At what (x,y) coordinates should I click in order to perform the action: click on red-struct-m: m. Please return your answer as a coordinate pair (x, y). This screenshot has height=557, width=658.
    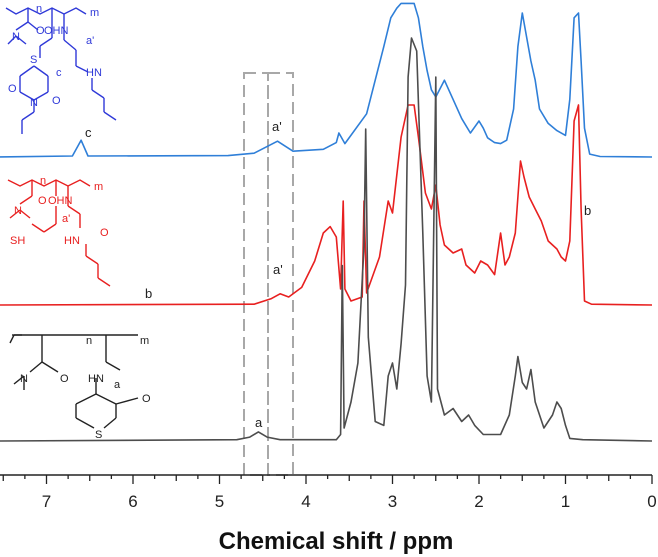
    Looking at the image, I should click on (98, 187).